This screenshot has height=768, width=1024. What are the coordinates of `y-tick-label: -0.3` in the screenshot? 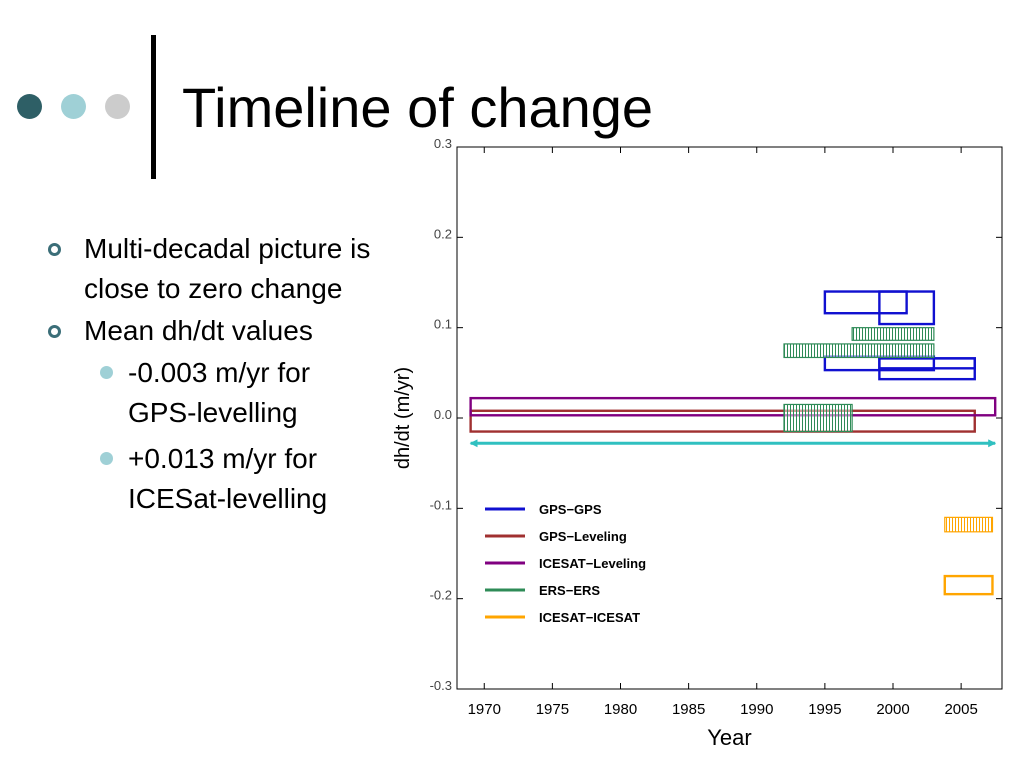 It's located at (441, 685).